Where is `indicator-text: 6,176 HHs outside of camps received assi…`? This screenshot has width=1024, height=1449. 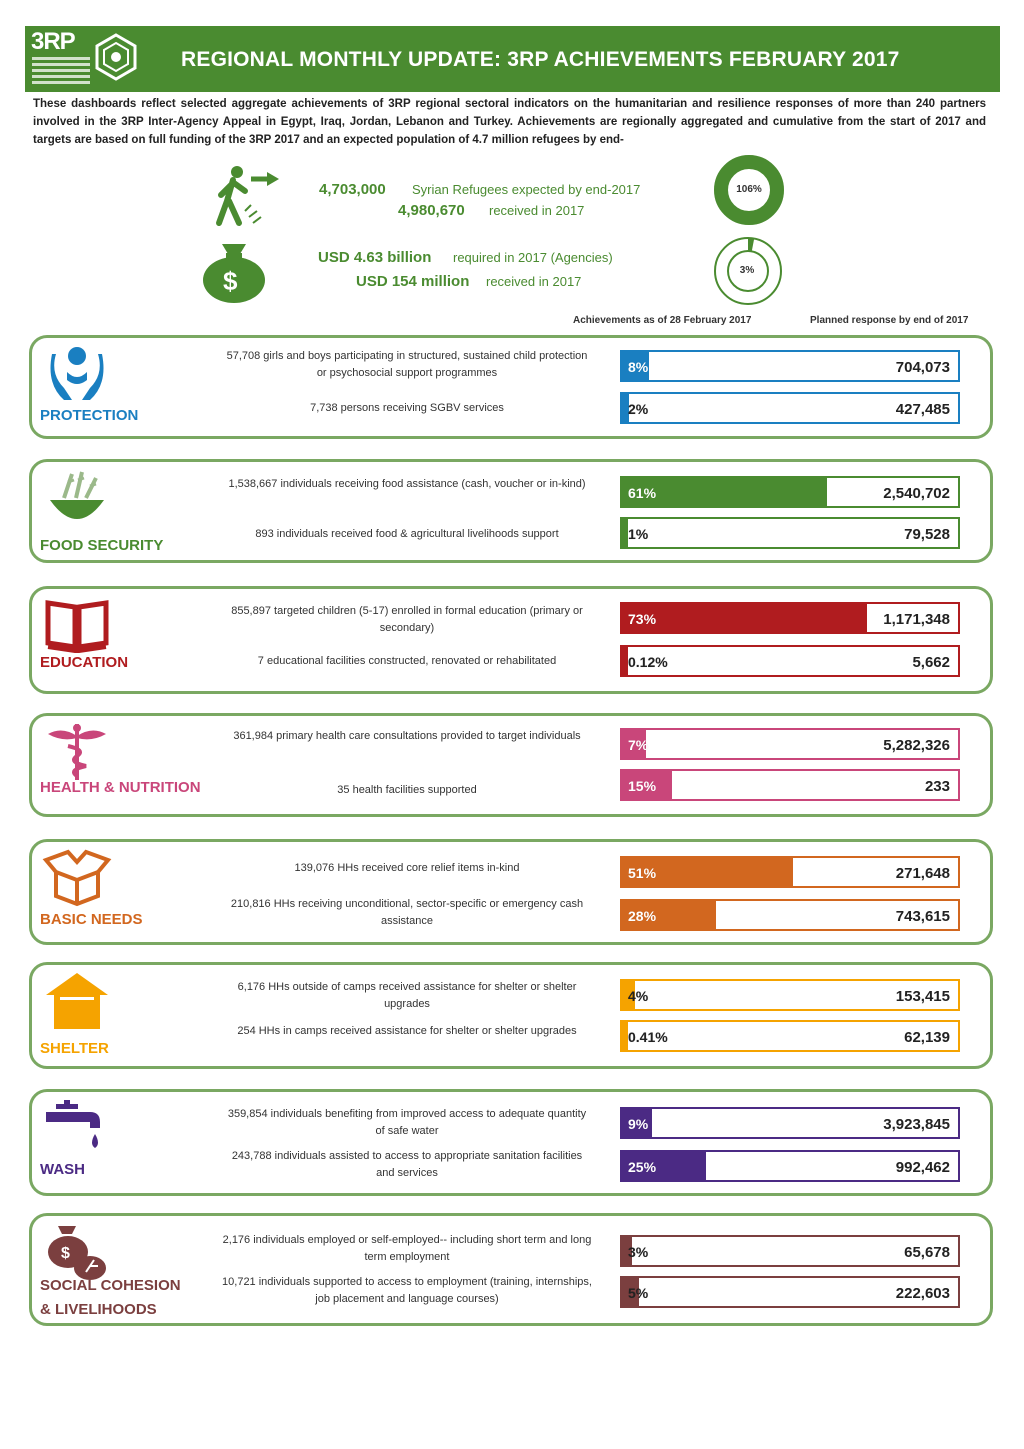
indicator-text: 6,176 HHs outside of camps received assi… is located at coordinates (407, 995).